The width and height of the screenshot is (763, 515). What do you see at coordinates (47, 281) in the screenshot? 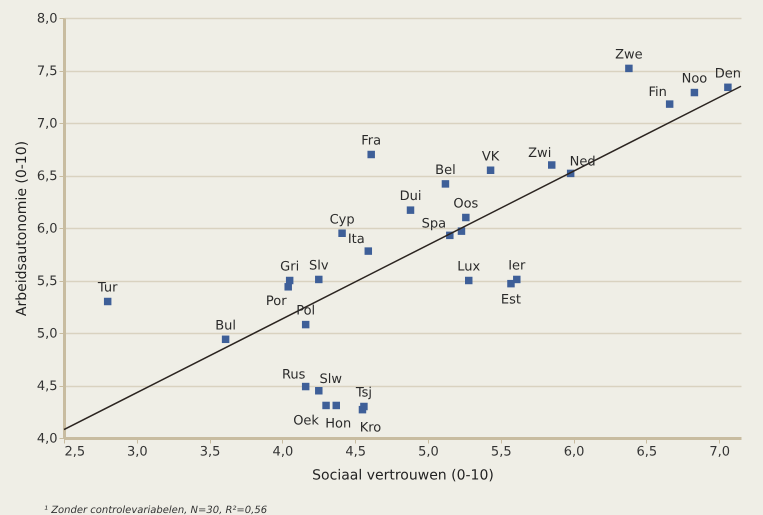
I see `y-tick-label: 5,5` at bounding box center [47, 281].